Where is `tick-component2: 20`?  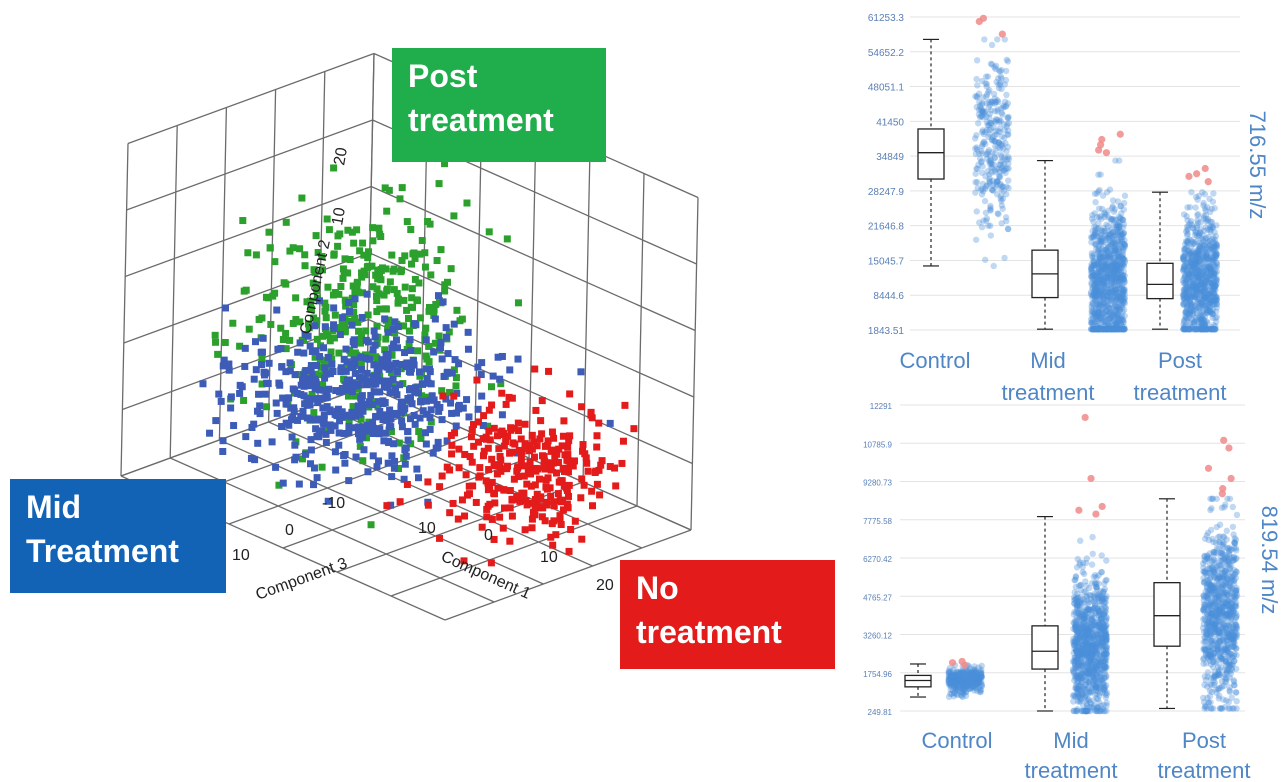
tick-component2: 20 is located at coordinates (341, 156).